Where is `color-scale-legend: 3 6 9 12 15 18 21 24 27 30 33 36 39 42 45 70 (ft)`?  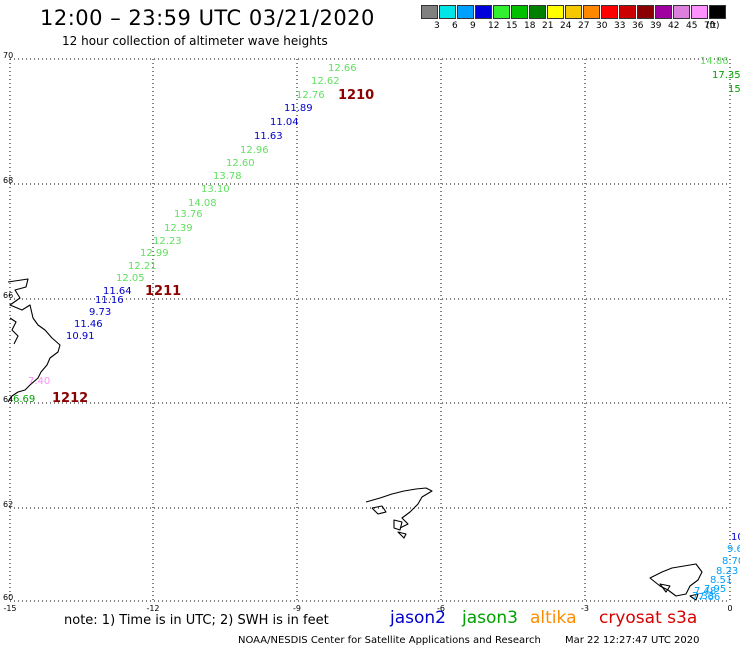 color-scale-legend: 3 6 9 12 15 18 21 24 27 30 33 36 39 42 45 70 (ft) is located at coordinates (574, 20).